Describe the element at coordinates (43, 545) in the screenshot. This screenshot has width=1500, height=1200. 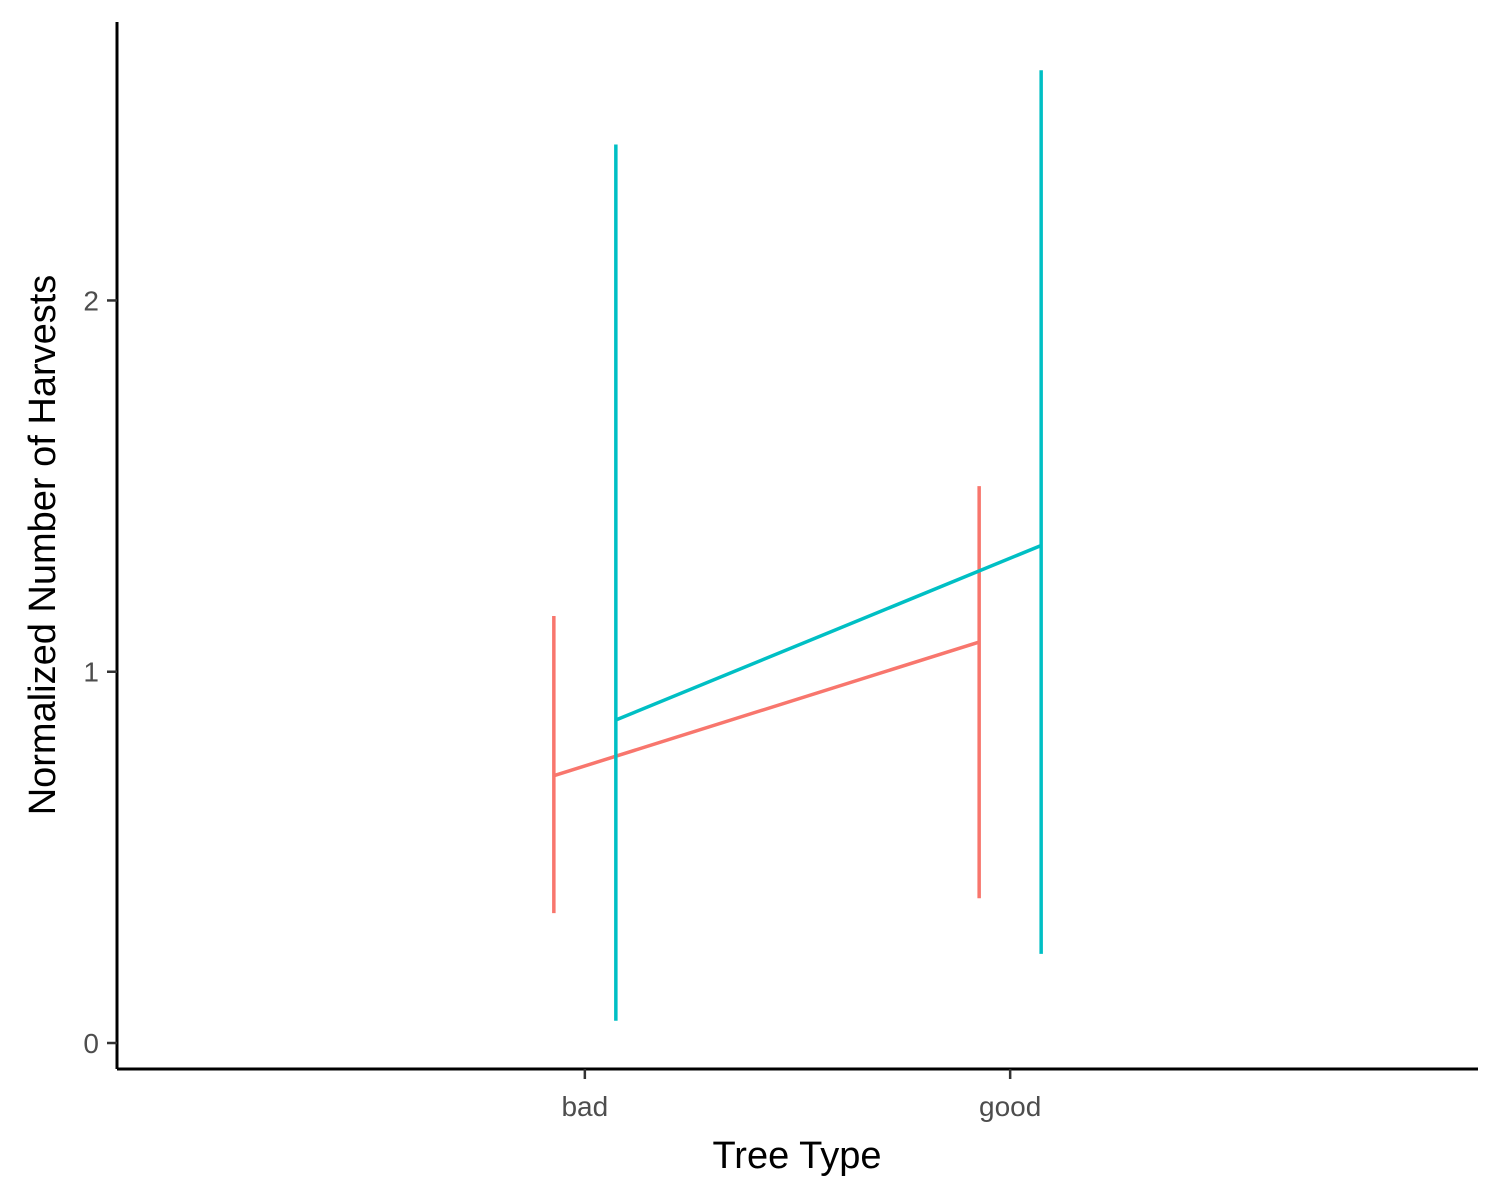
I see `y-axis-title: Normalized Number of Harvests` at that location.